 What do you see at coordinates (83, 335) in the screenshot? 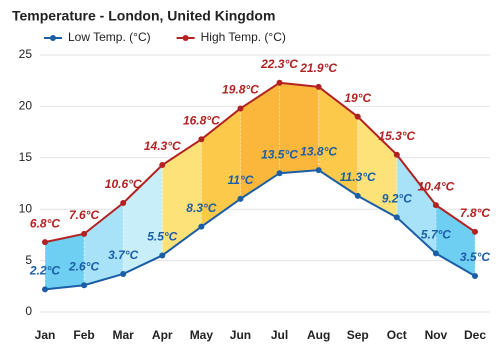
I see `x-tick-label: Feb` at bounding box center [83, 335].